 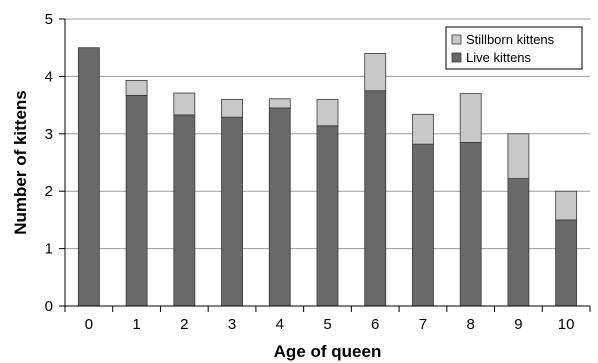 I want to click on x-tick-label: 2, so click(x=184, y=324).